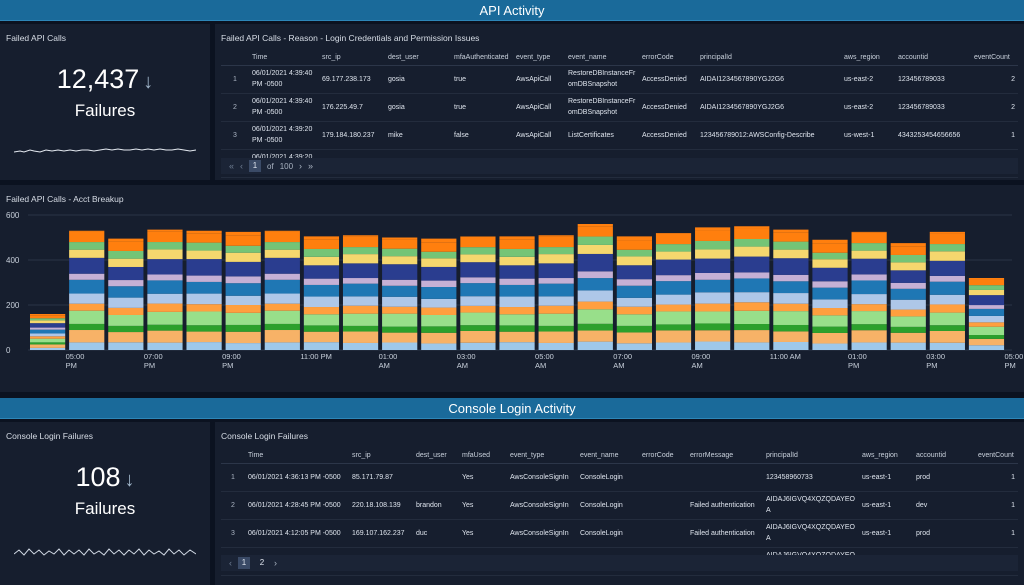 The image size is (1024, 585). I want to click on x-tick-label: 07:00, so click(153, 356).